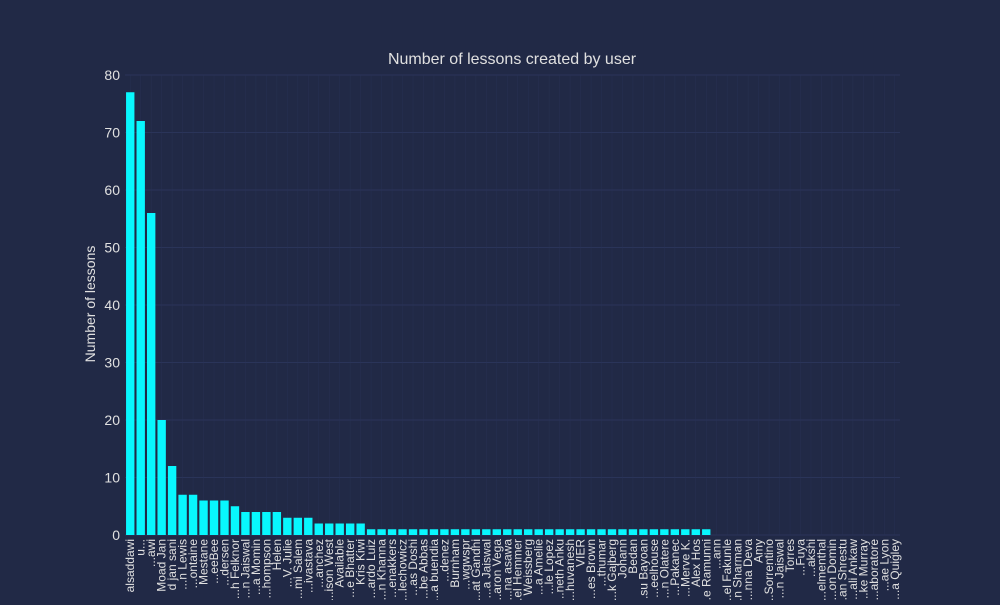  Describe the element at coordinates (423, 569) in the screenshot. I see `x-tick-label: ...be Abbas` at that location.